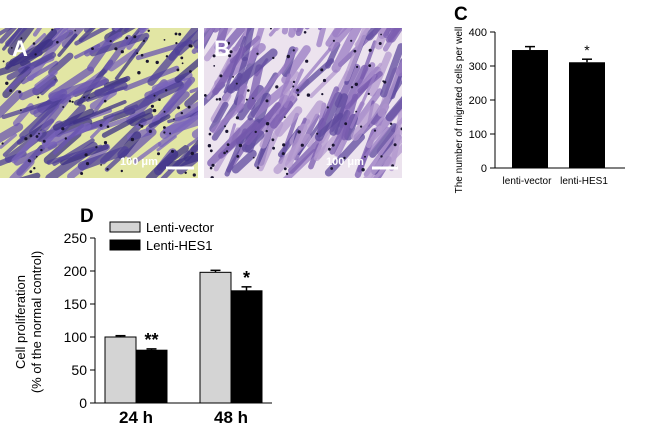  What do you see at coordinates (151, 340) in the screenshot?
I see `chart-d-significance: **` at bounding box center [151, 340].